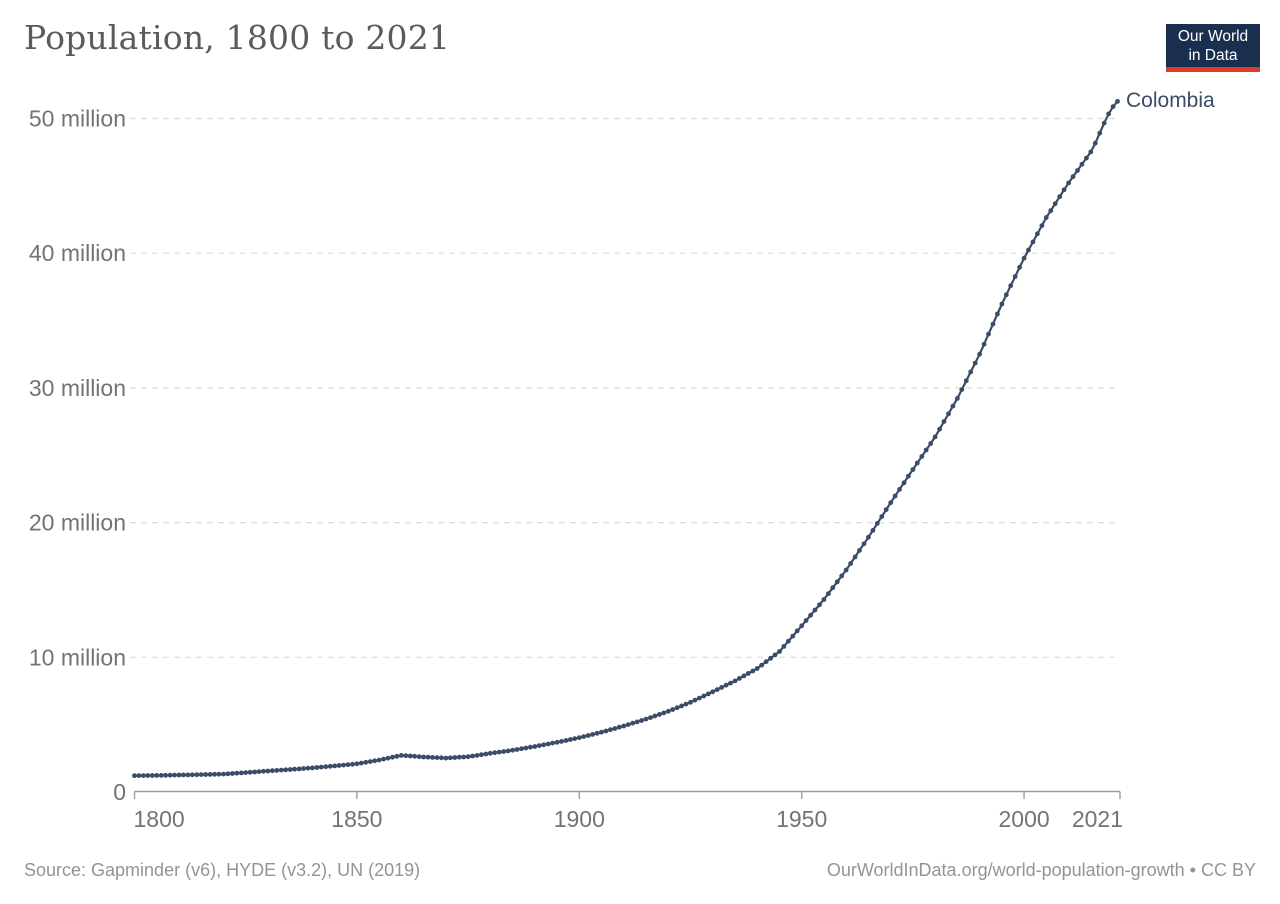 The height and width of the screenshot is (904, 1280). Describe the element at coordinates (673, 709) in the screenshot. I see `data-point-1921` at that location.